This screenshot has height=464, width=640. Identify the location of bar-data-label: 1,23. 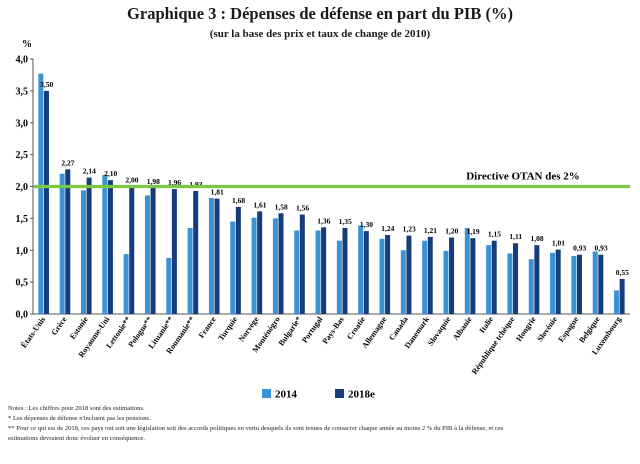
(409, 229).